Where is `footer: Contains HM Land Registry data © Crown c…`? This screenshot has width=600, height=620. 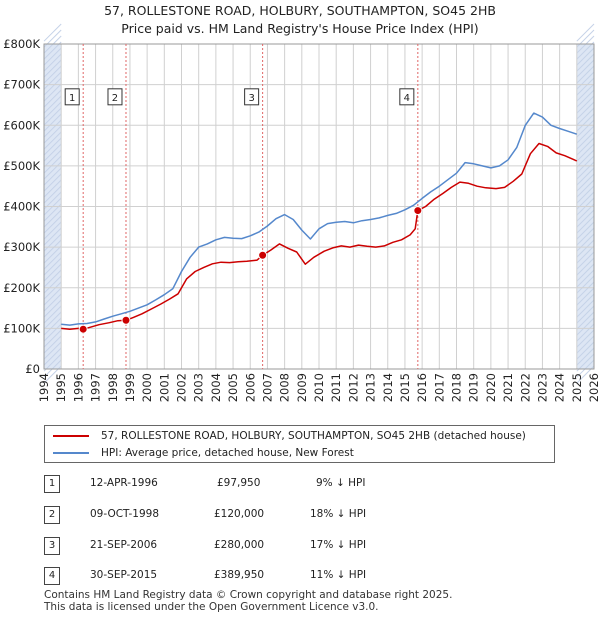
footer: Contains HM Land Registry data © Crown c… is located at coordinates (248, 601).